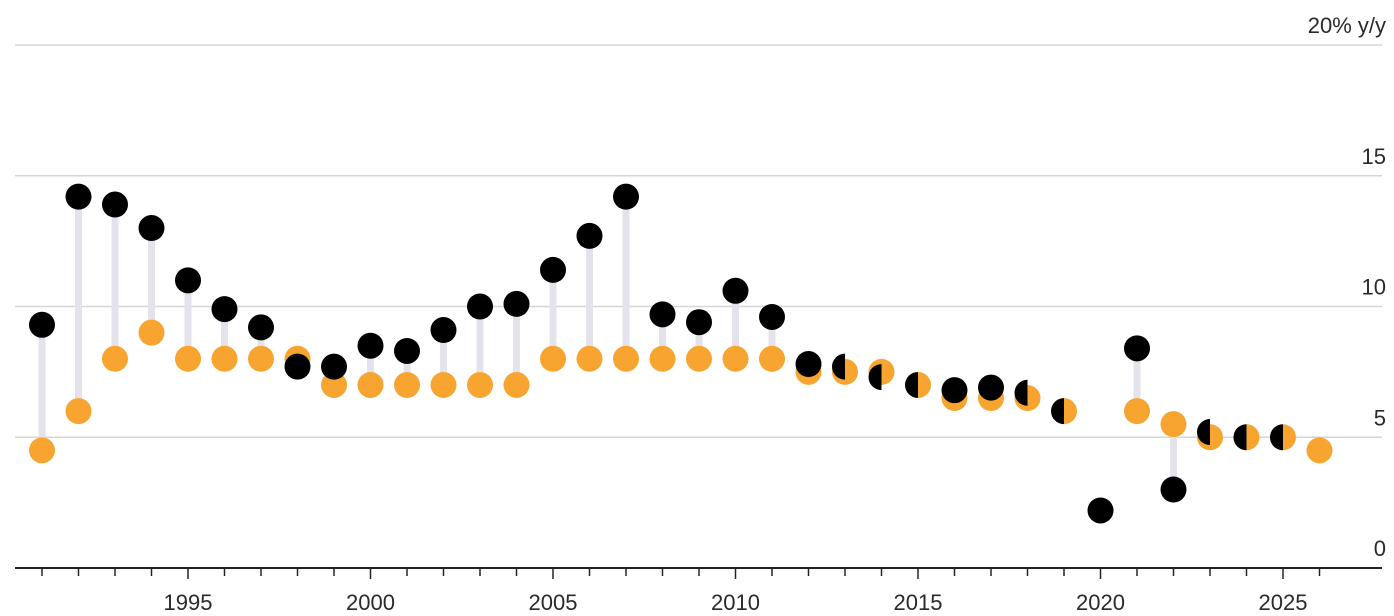 The width and height of the screenshot is (1394, 616). Describe the element at coordinates (1100, 510) in the screenshot. I see `actual-point-2020` at that location.